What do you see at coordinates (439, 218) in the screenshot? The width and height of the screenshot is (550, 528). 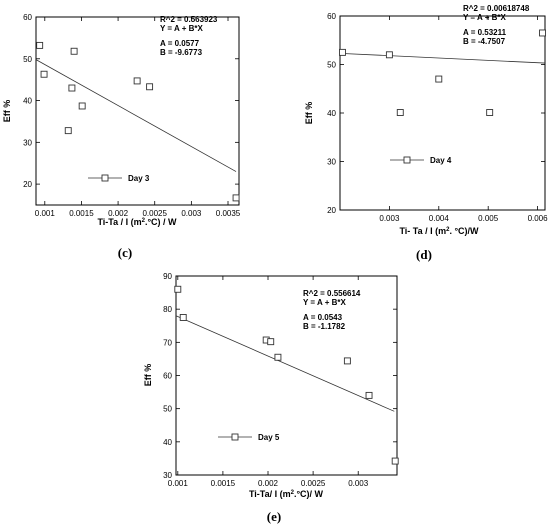 I see `x-tick-label: 0.004` at bounding box center [439, 218].